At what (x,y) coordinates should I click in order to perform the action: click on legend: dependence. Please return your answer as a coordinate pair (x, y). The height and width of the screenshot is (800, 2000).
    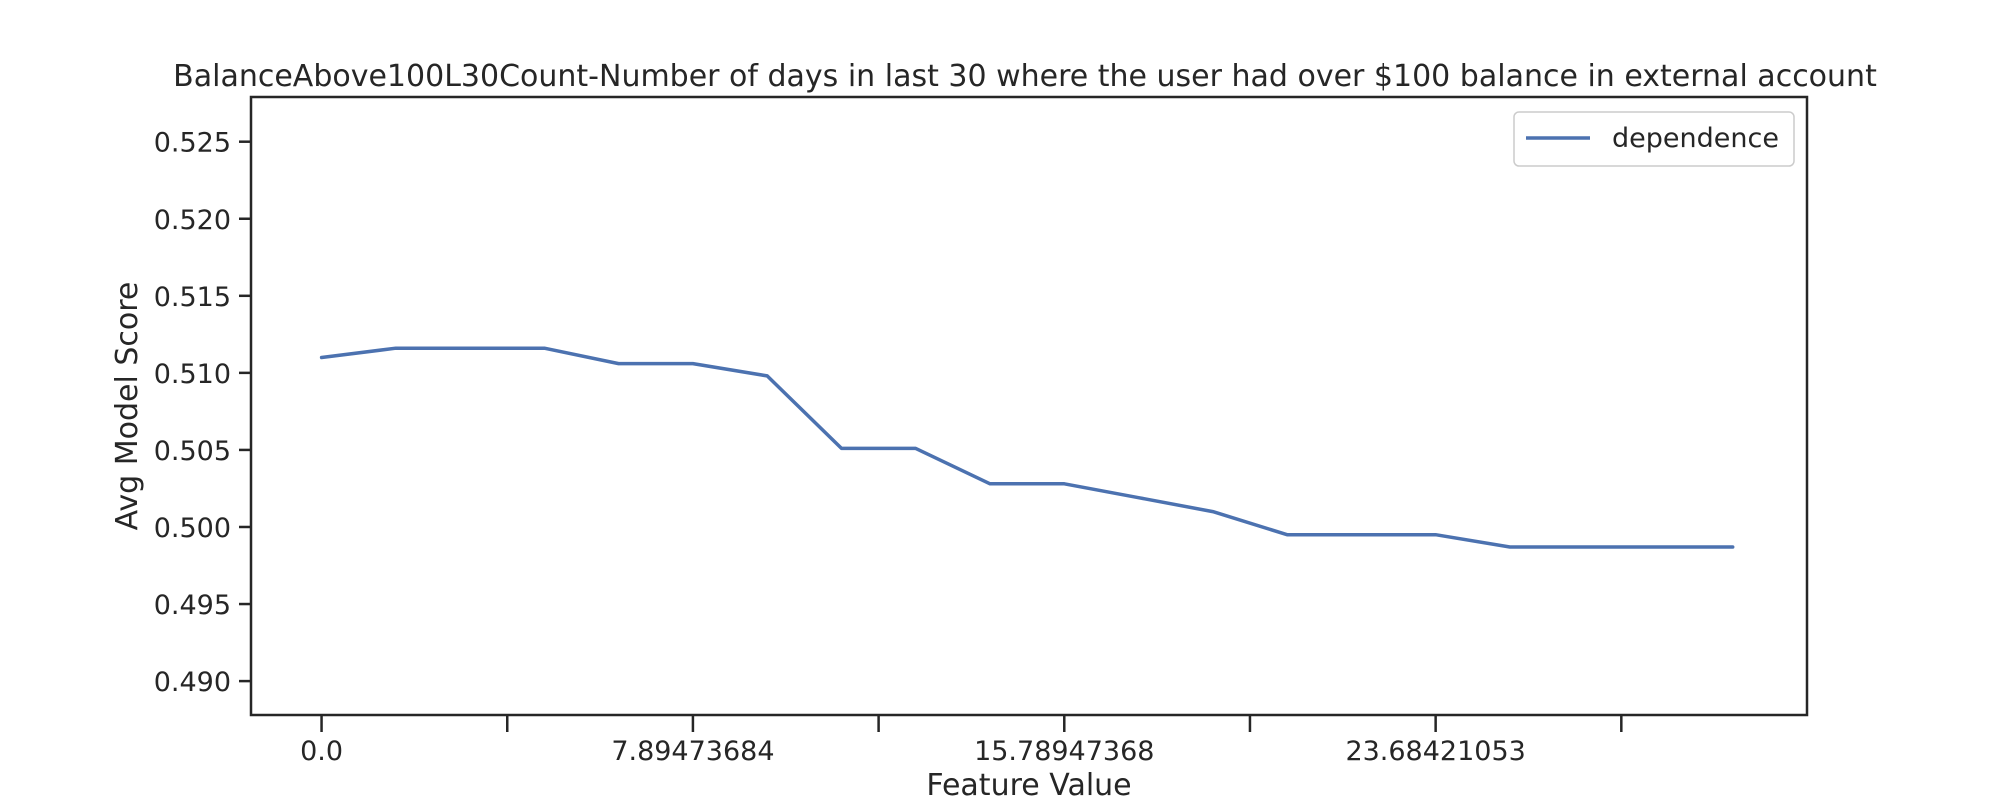
    Looking at the image, I should click on (1654, 139).